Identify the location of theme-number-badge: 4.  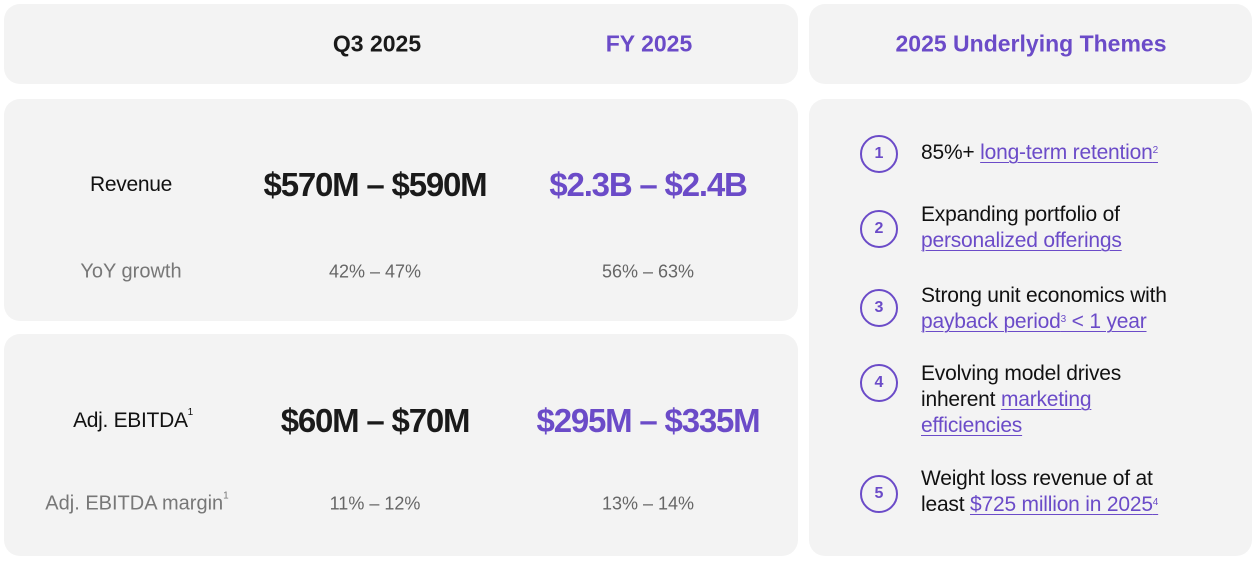
(879, 383).